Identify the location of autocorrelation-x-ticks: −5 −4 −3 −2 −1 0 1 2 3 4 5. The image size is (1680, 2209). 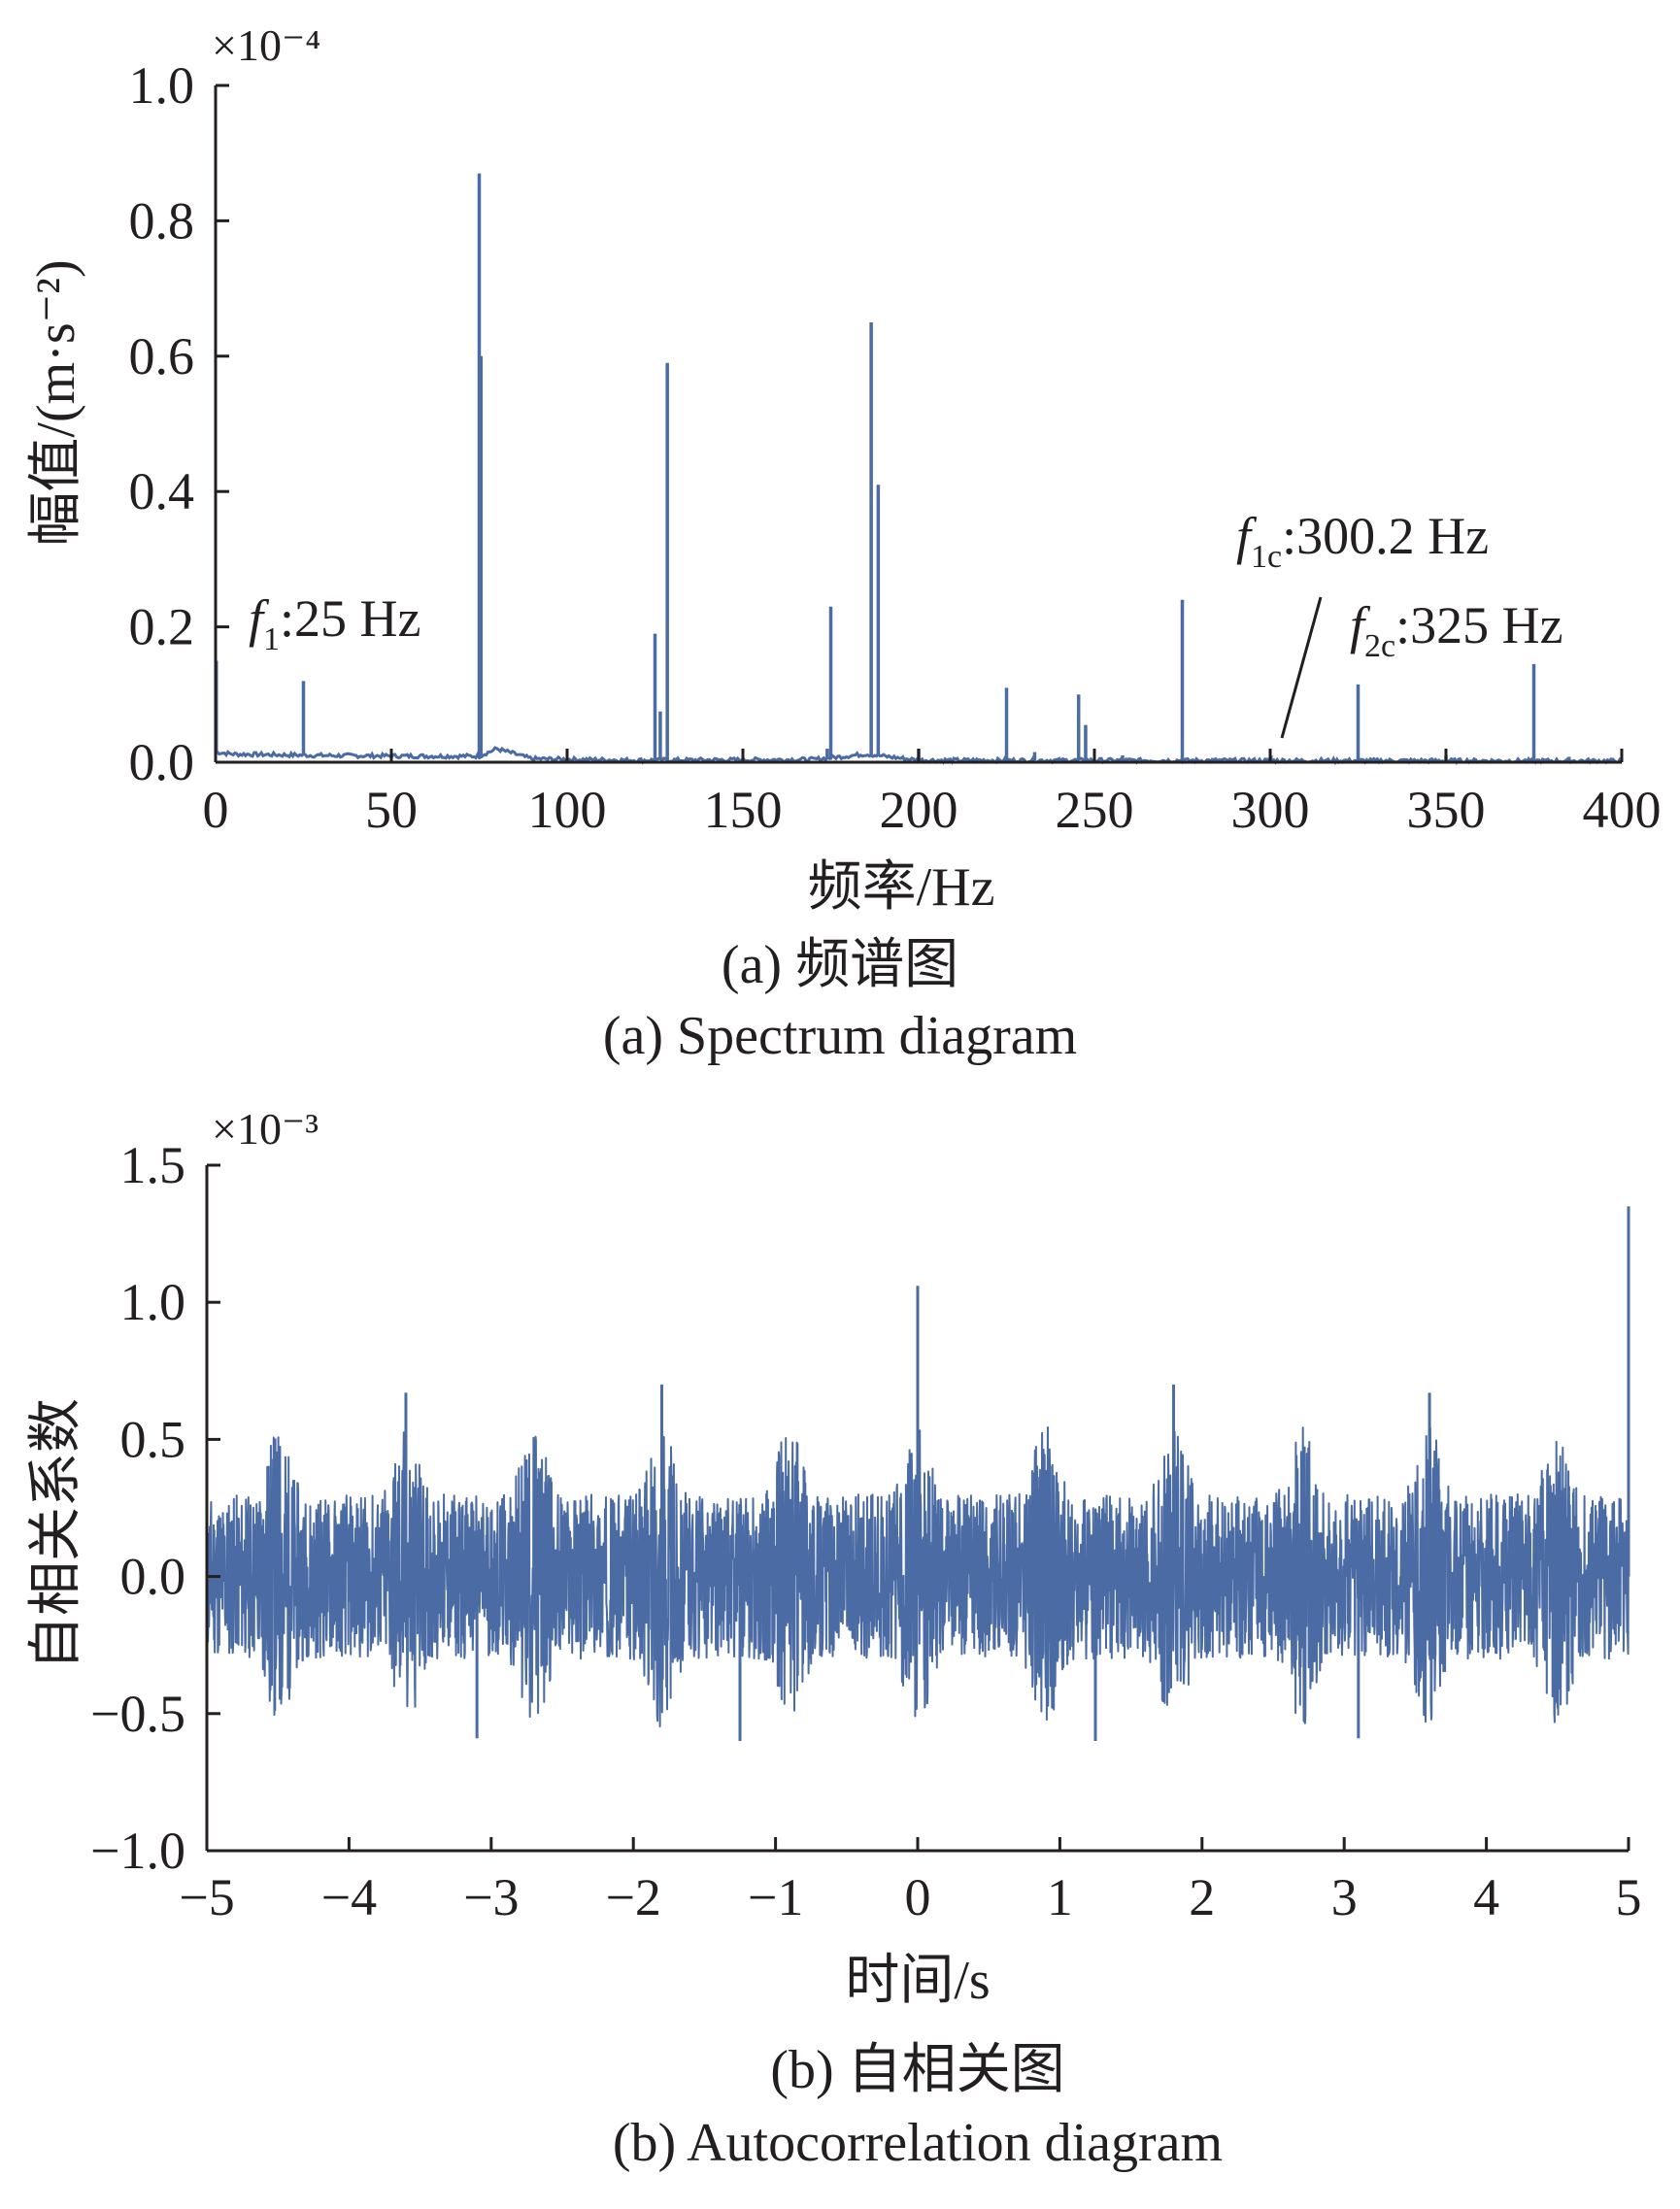
(910, 1881).